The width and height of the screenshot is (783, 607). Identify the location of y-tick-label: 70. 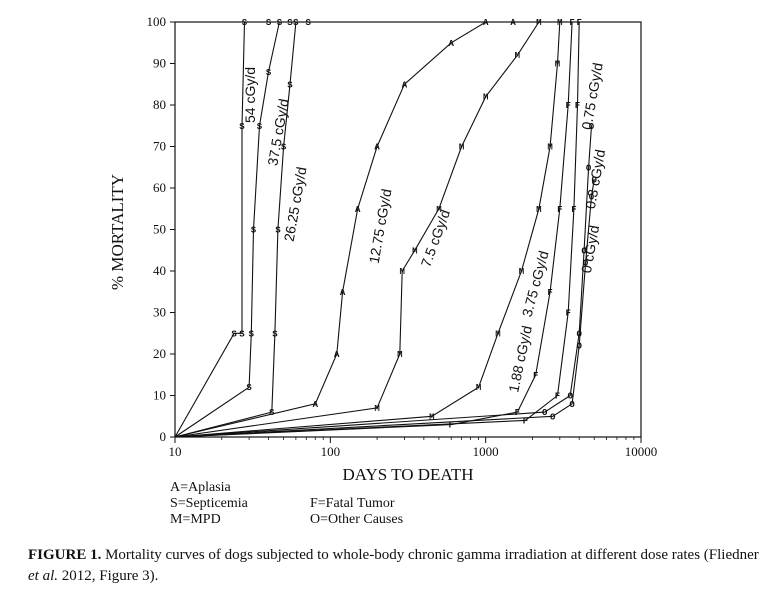
(159, 146).